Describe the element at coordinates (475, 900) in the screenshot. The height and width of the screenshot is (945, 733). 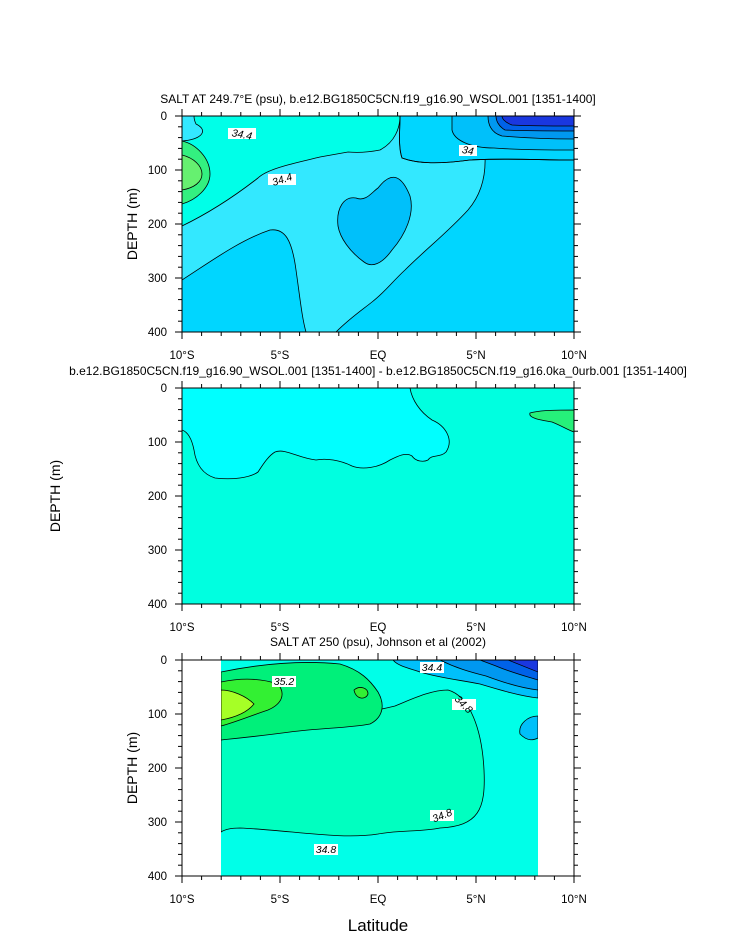
I see `p3-xtick-5n: 5°N` at that location.